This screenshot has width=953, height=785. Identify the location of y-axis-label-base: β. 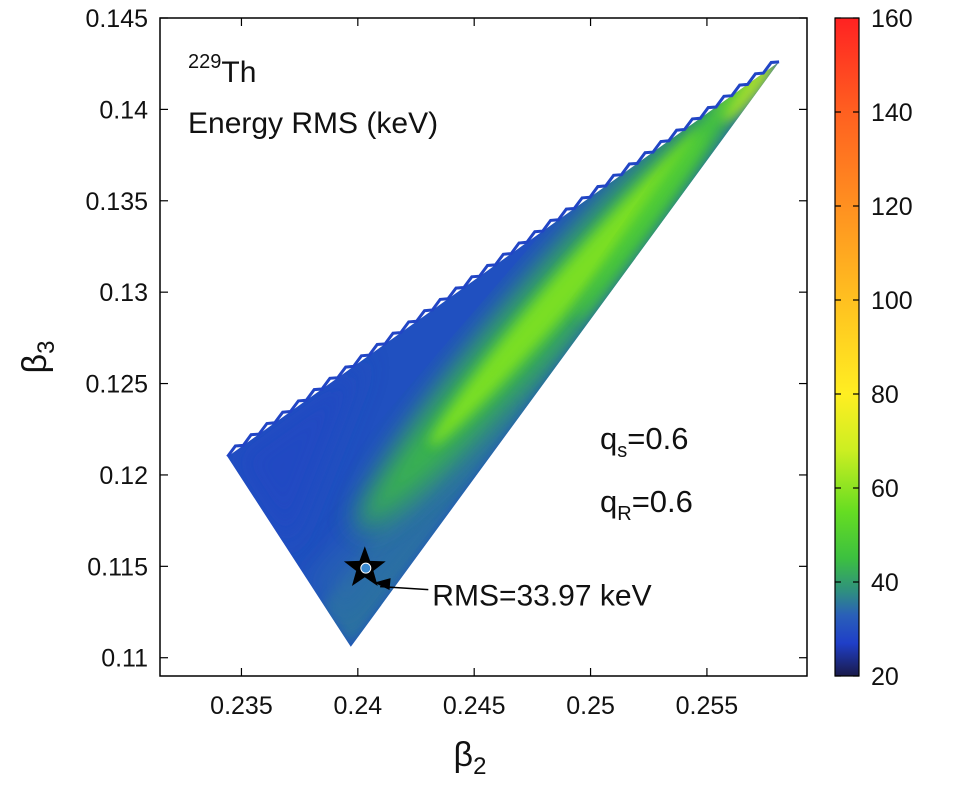
(35, 364).